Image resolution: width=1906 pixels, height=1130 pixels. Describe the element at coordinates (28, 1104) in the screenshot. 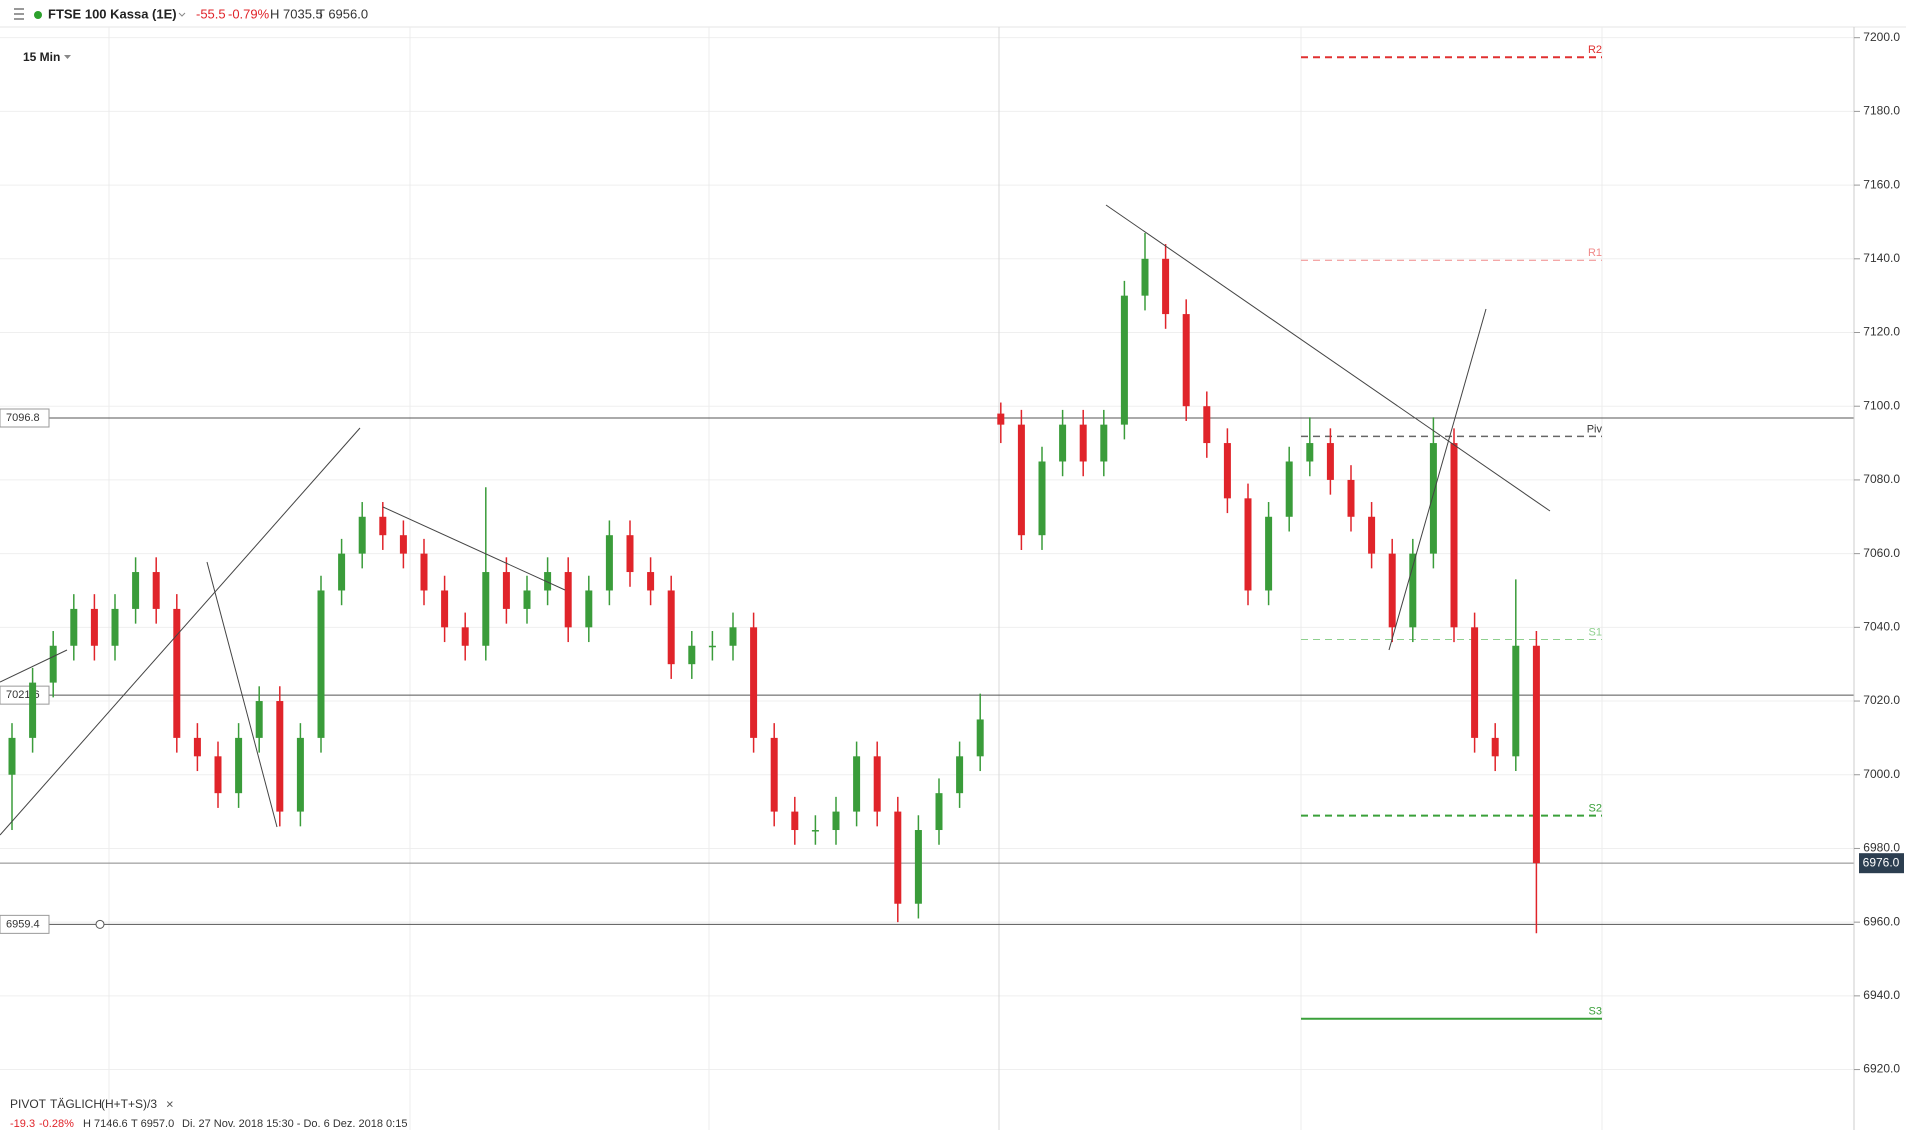

I see `indicator-name: PIVOT` at that location.